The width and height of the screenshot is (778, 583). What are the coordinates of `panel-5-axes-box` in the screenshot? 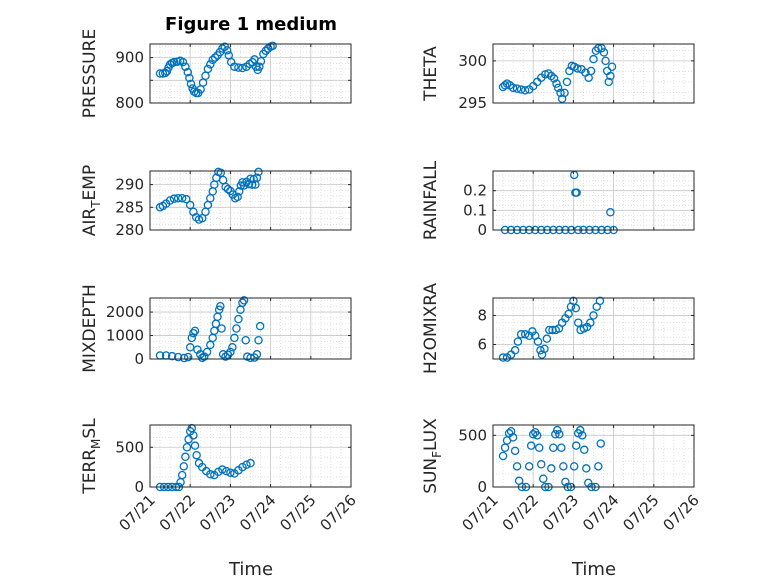 It's located at (593, 328).